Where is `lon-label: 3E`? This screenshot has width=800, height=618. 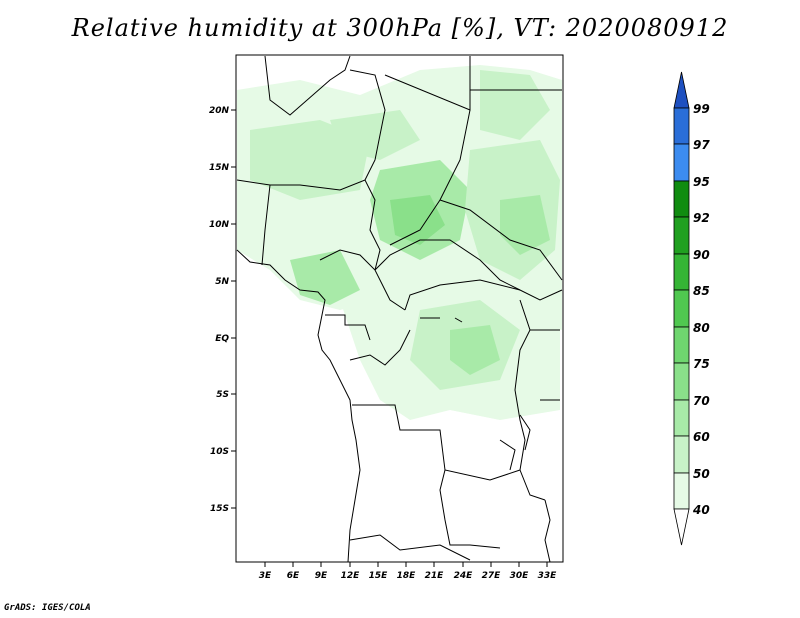
lon-label: 3E is located at coordinates (265, 576).